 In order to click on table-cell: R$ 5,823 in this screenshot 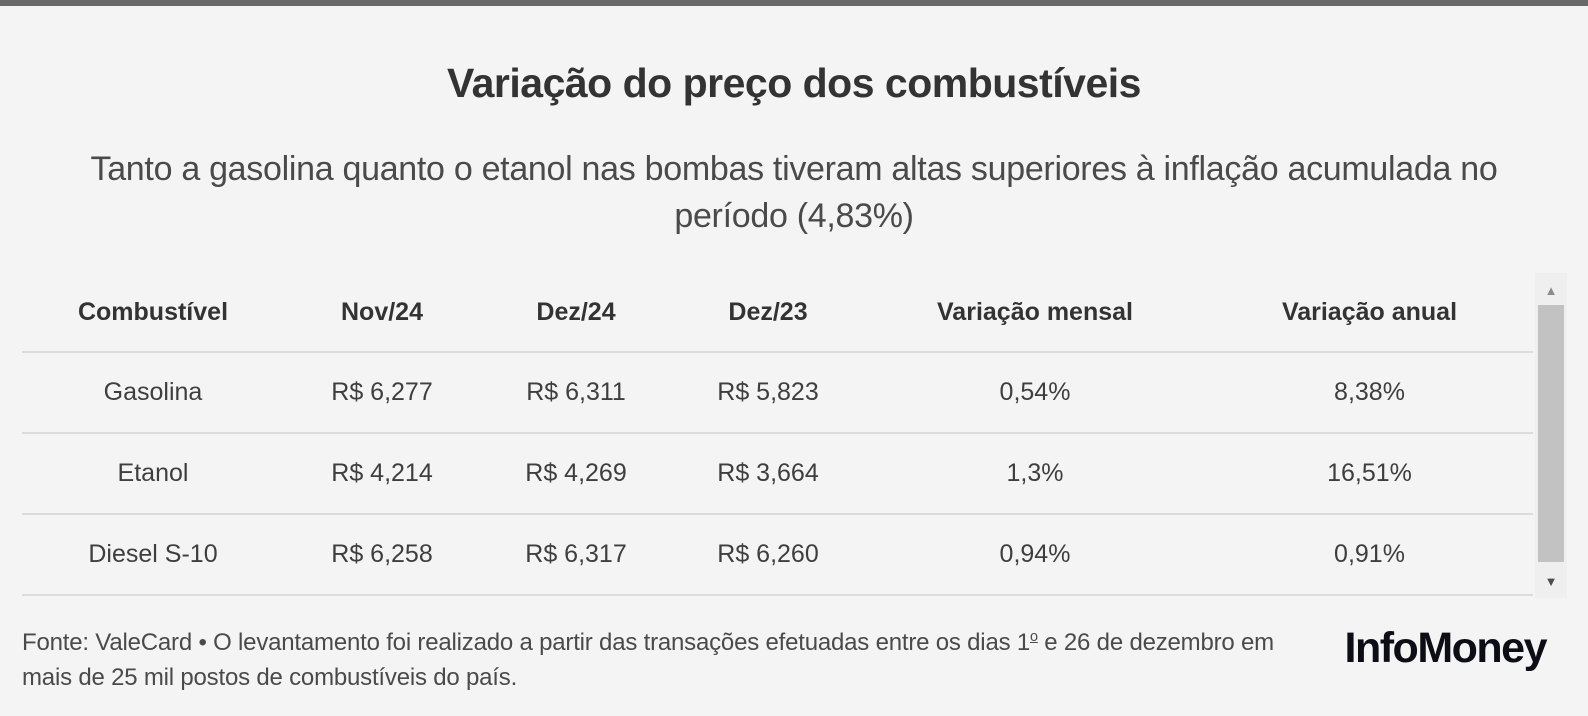, I will do `click(768, 392)`.